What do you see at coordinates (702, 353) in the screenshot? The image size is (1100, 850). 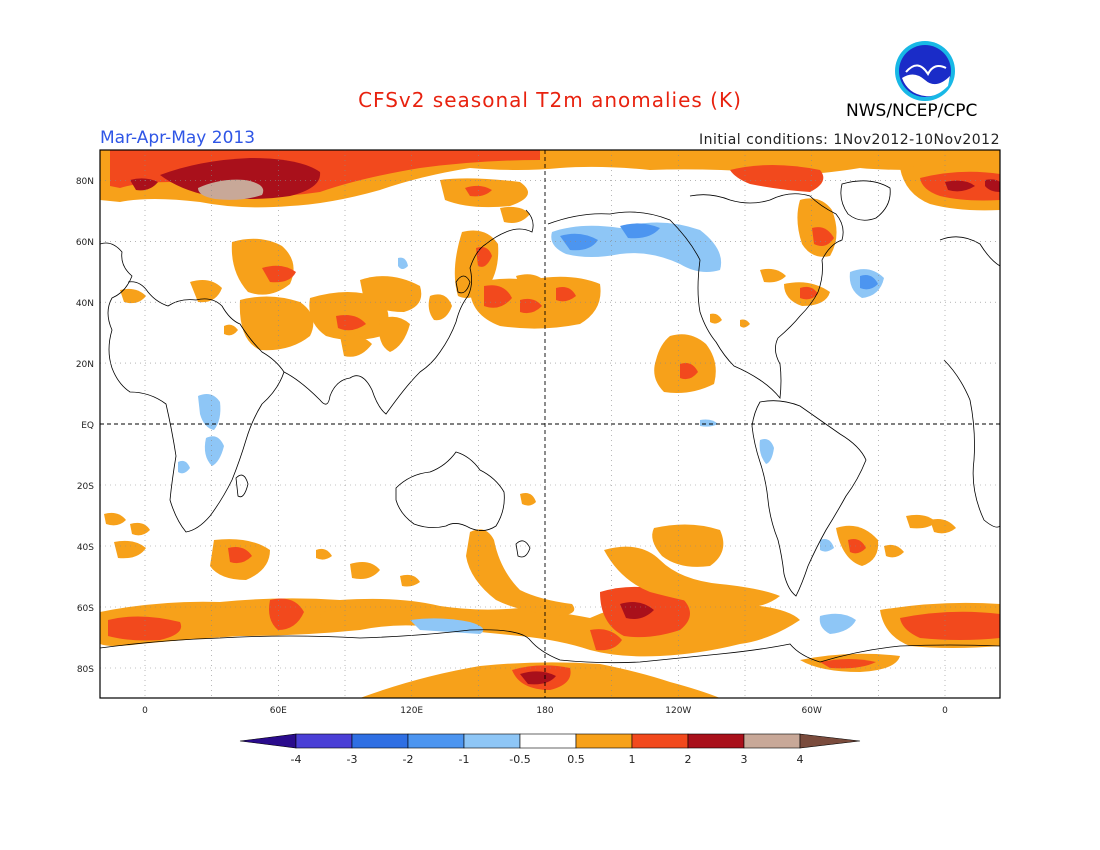 I see `east-pacific-warm-region` at bounding box center [702, 353].